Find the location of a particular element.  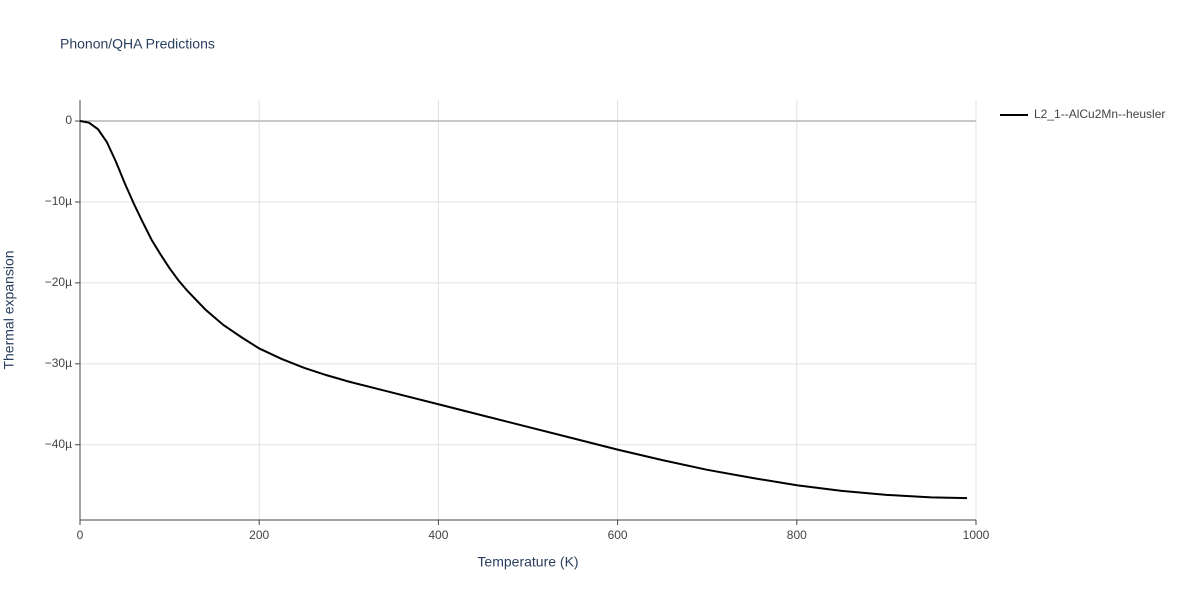

x-tick-label: 600 is located at coordinates (618, 535).